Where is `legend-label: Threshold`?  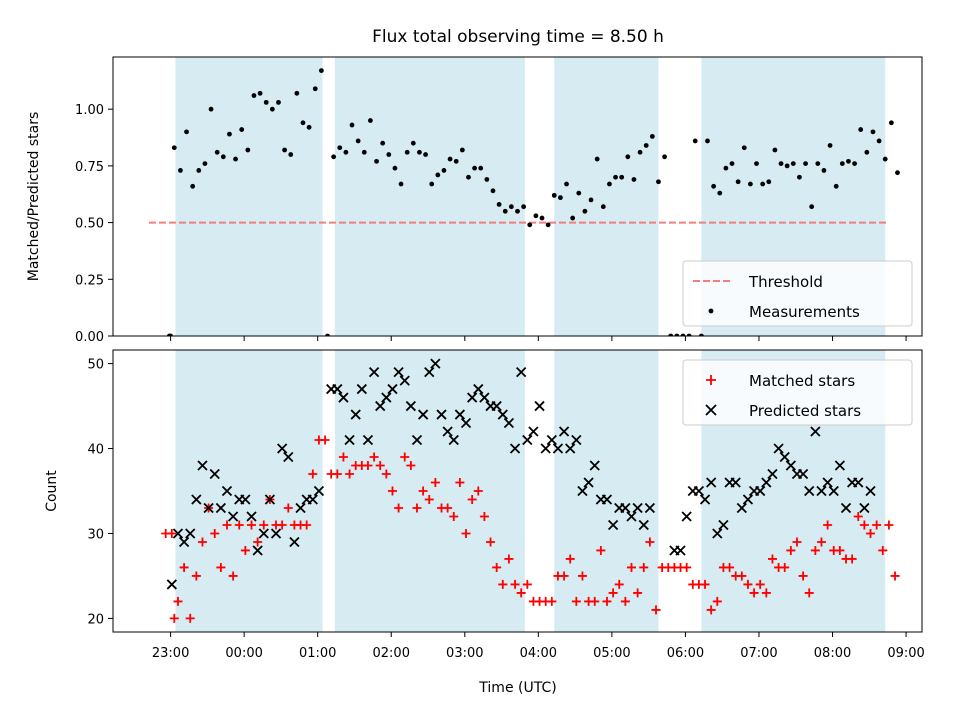
legend-label: Threshold is located at coordinates (785, 282).